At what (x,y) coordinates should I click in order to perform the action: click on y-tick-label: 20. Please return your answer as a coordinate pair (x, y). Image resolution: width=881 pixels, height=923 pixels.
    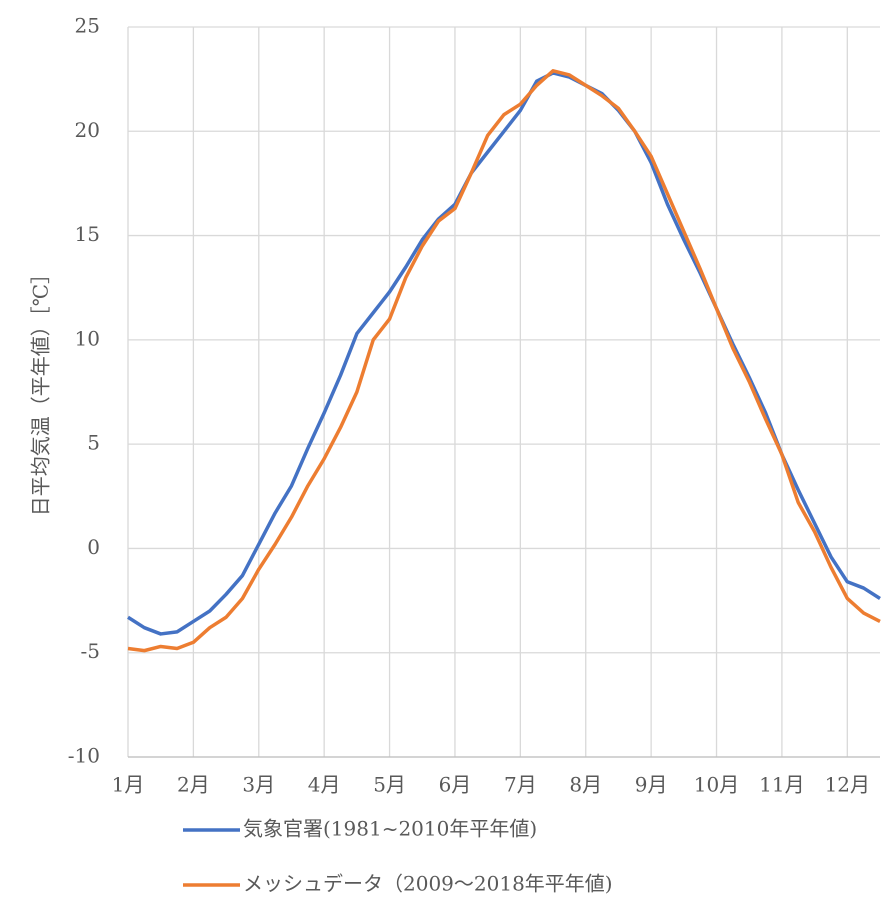
    Looking at the image, I should click on (87, 130).